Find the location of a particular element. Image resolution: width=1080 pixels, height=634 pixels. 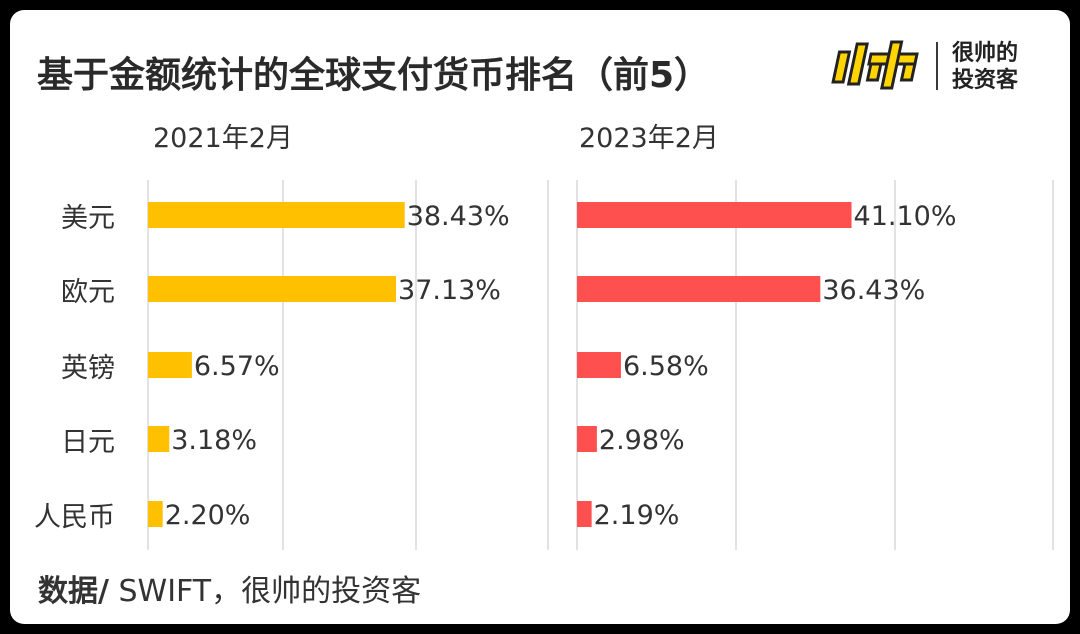

data-source: 数据/ SWIFT，很帅的投资客 is located at coordinates (229, 588).